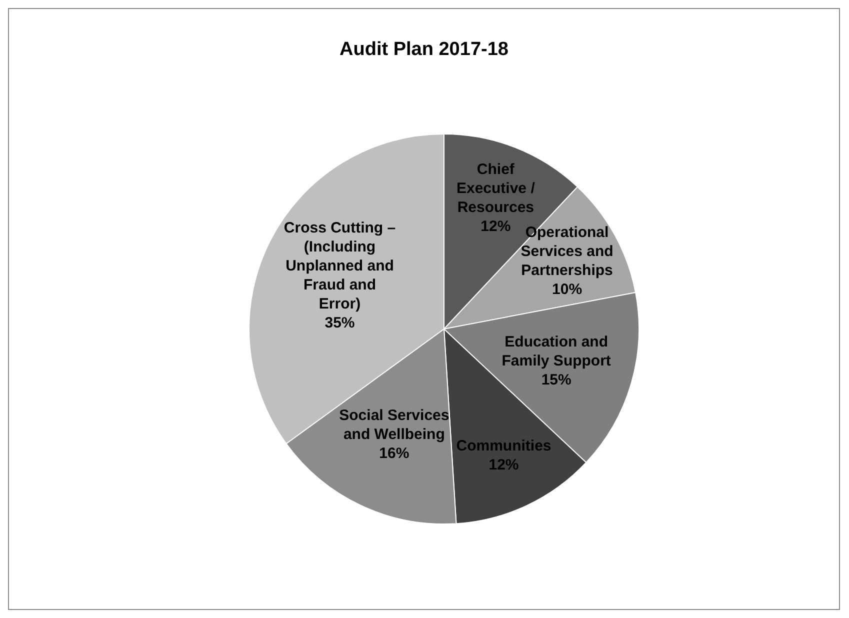 The image size is (849, 618). I want to click on slice-label: Communities, so click(504, 446).